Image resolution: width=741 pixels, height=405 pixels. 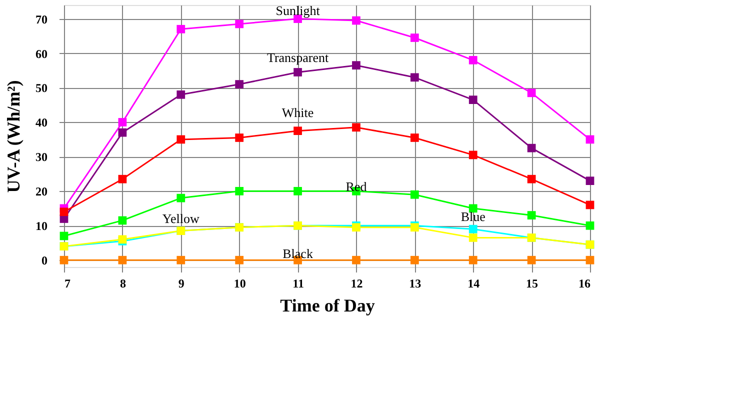 I want to click on x-tick-label: 8, so click(x=123, y=283).